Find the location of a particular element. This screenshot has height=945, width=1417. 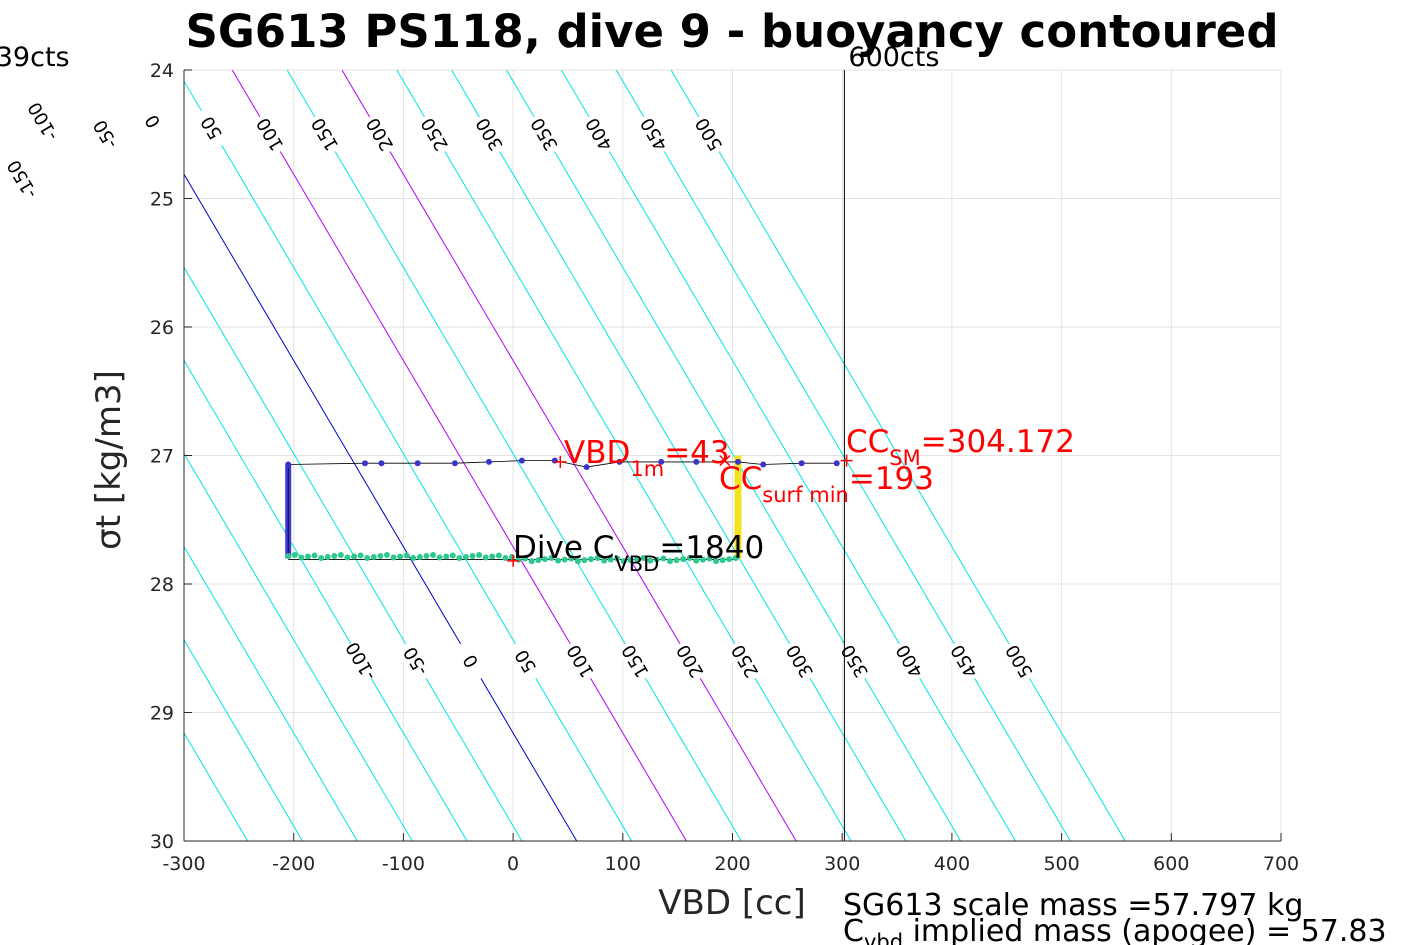

annotation-dive: Dive CVBD=1840 is located at coordinates (638, 553).